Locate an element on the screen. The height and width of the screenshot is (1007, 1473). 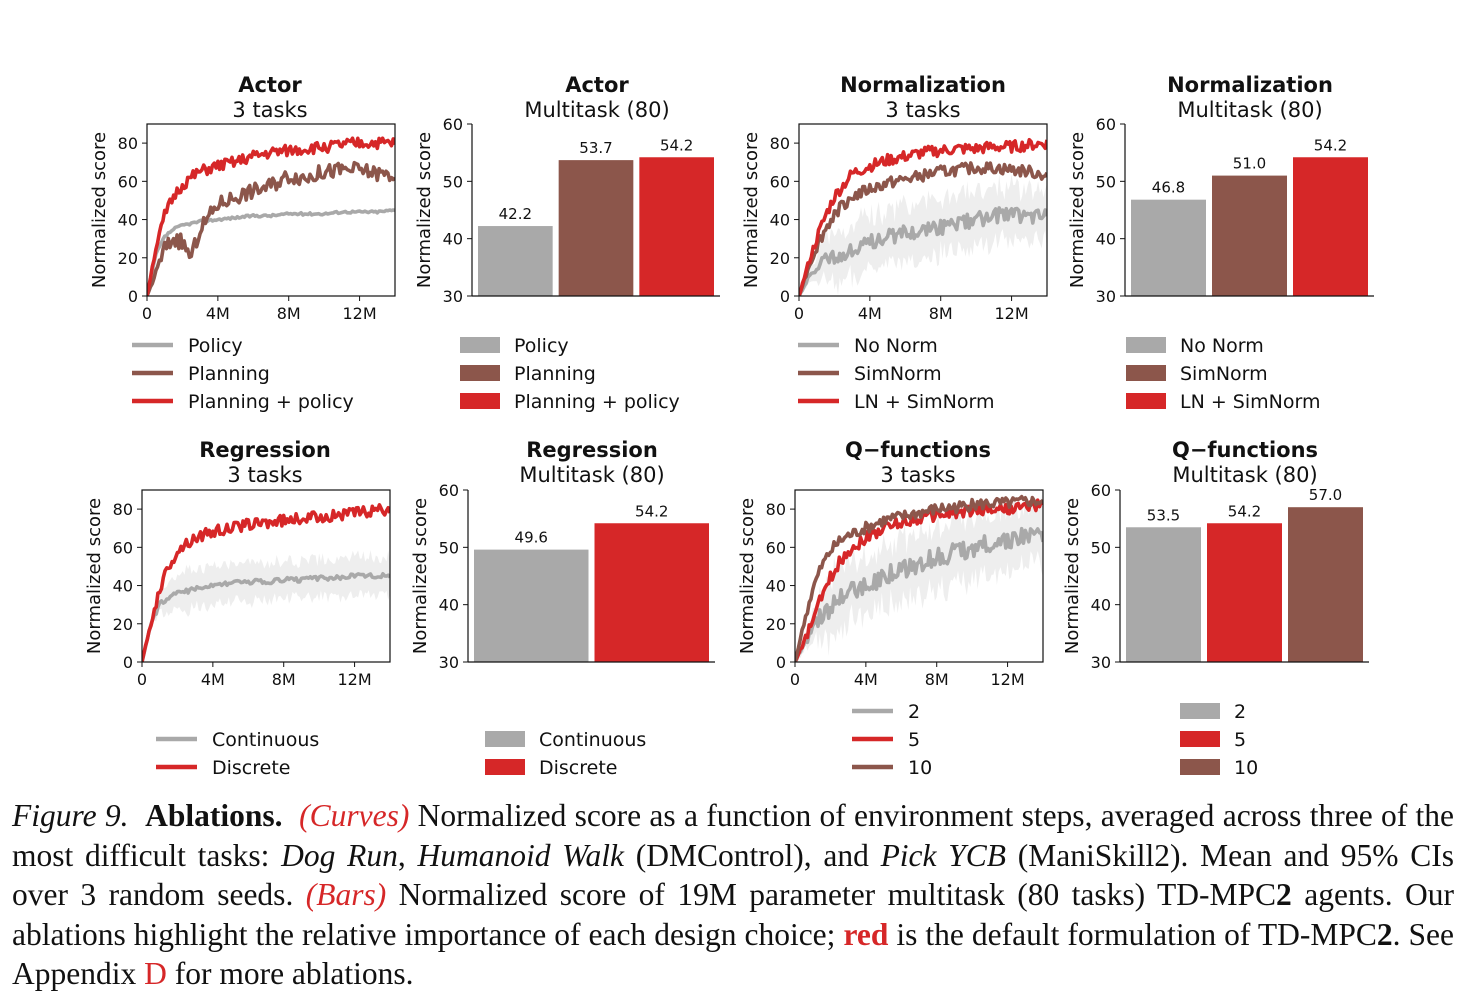
y-tick-label: 0 is located at coordinates (785, 296).